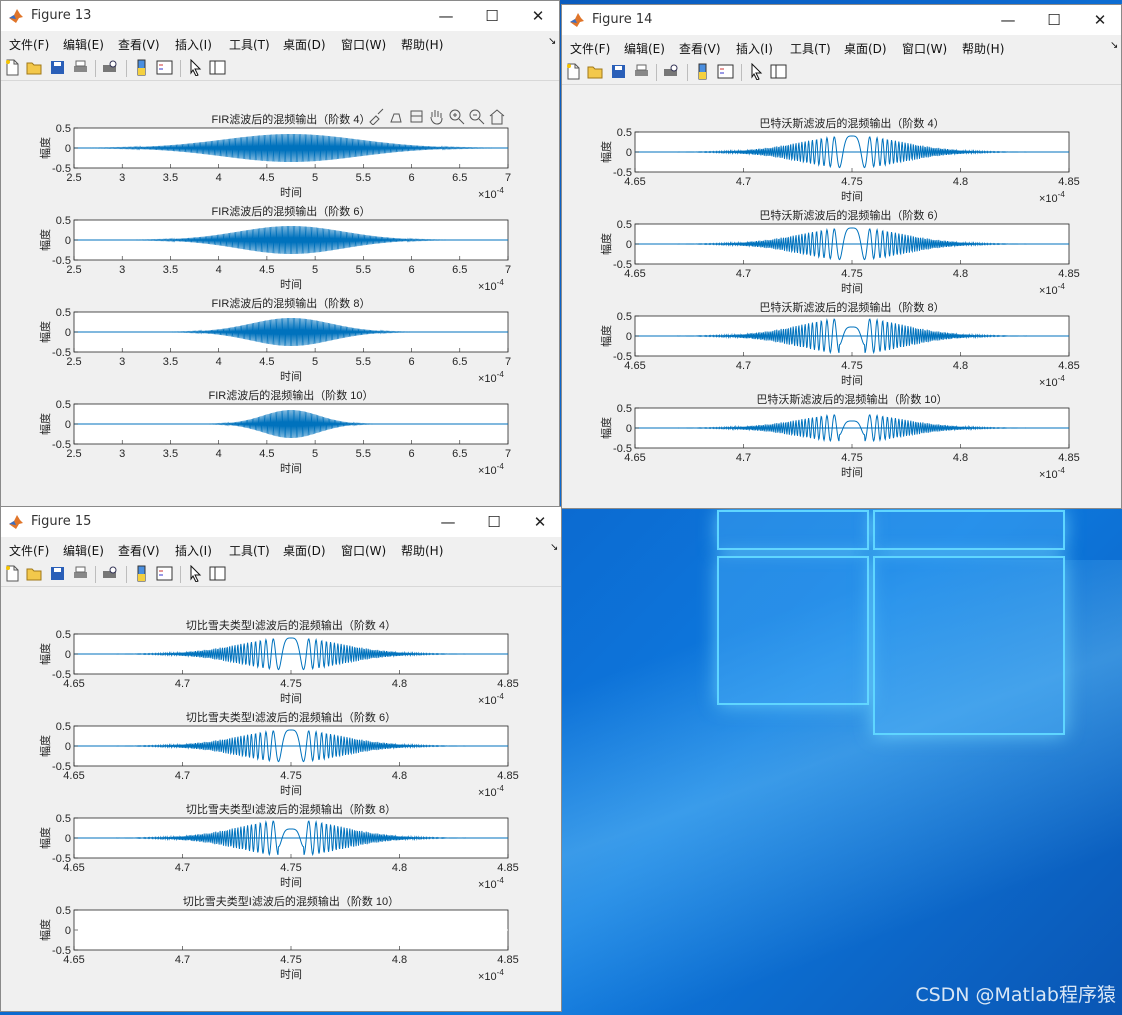 The width and height of the screenshot is (1122, 1015). Describe the element at coordinates (436, 116) in the screenshot. I see `pan-hand-icon` at that location.